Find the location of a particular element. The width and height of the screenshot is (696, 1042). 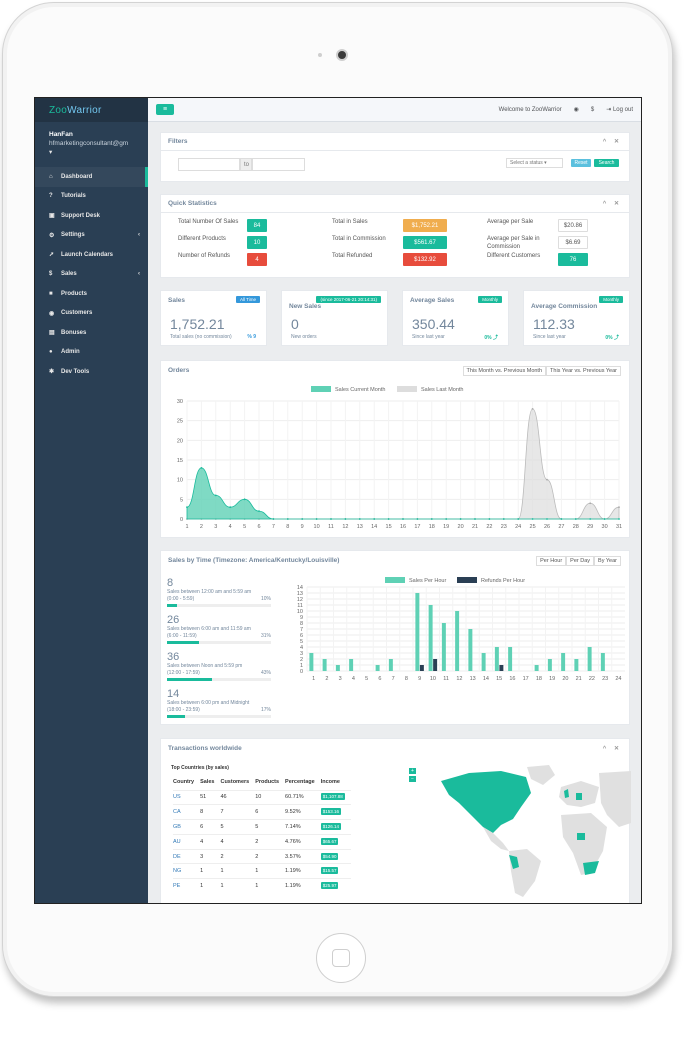

column-header: Sales is located at coordinates (207, 782).